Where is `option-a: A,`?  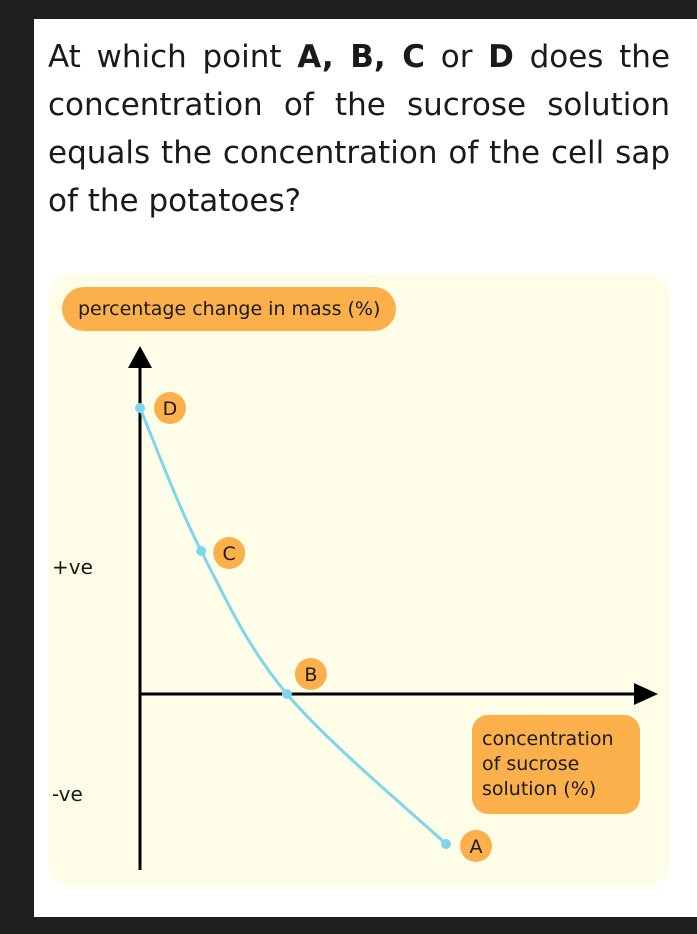 option-a: A, is located at coordinates (324, 57).